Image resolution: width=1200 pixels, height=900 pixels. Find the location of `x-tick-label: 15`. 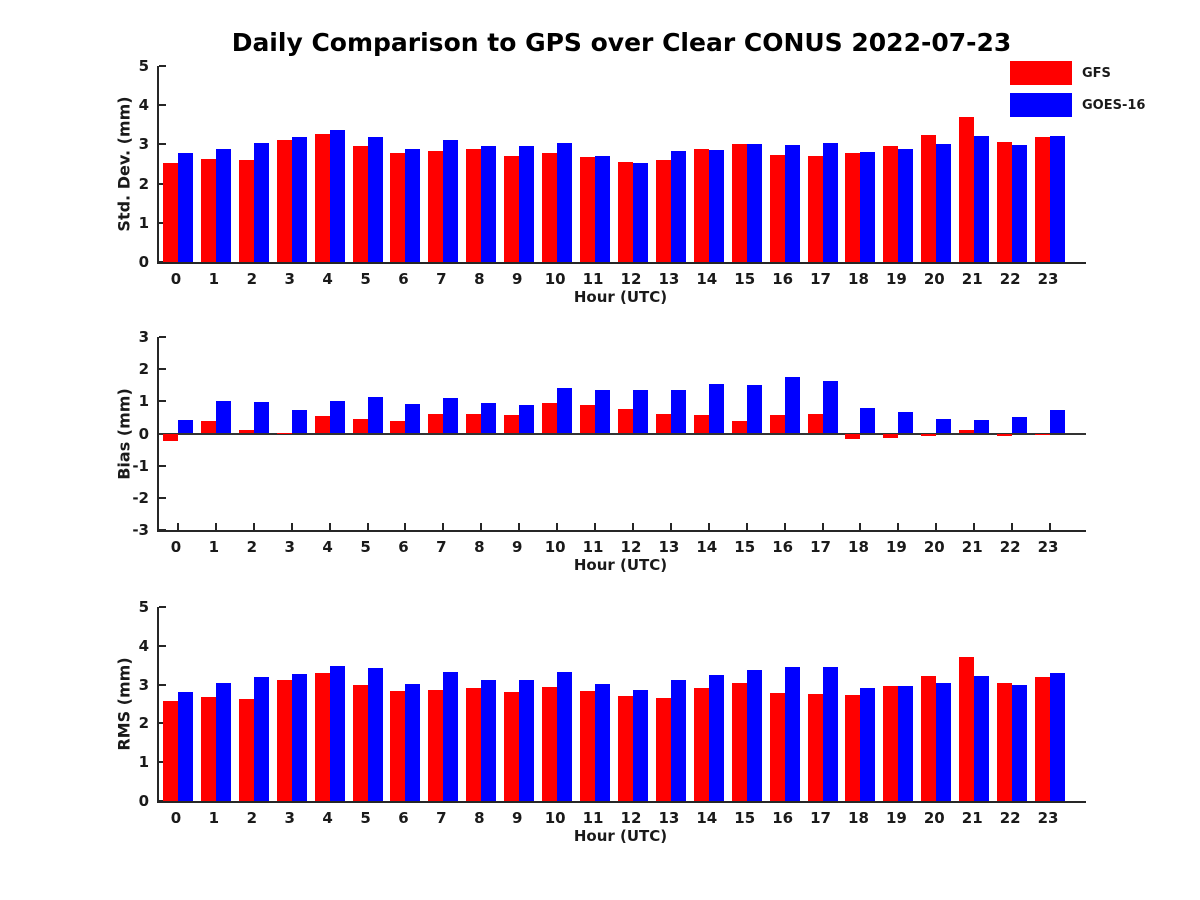

x-tick-label: 15 is located at coordinates (745, 279).